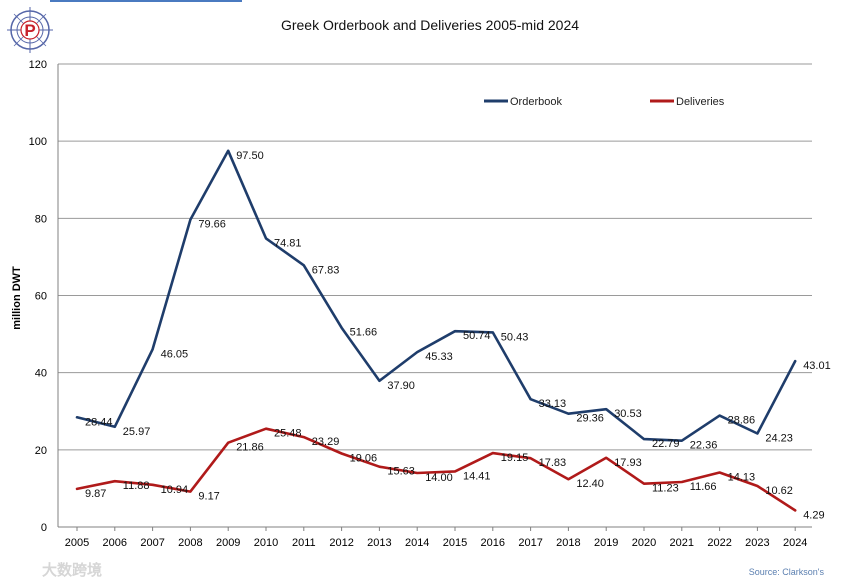  I want to click on x-tick-2020: 2020, so click(644, 543).